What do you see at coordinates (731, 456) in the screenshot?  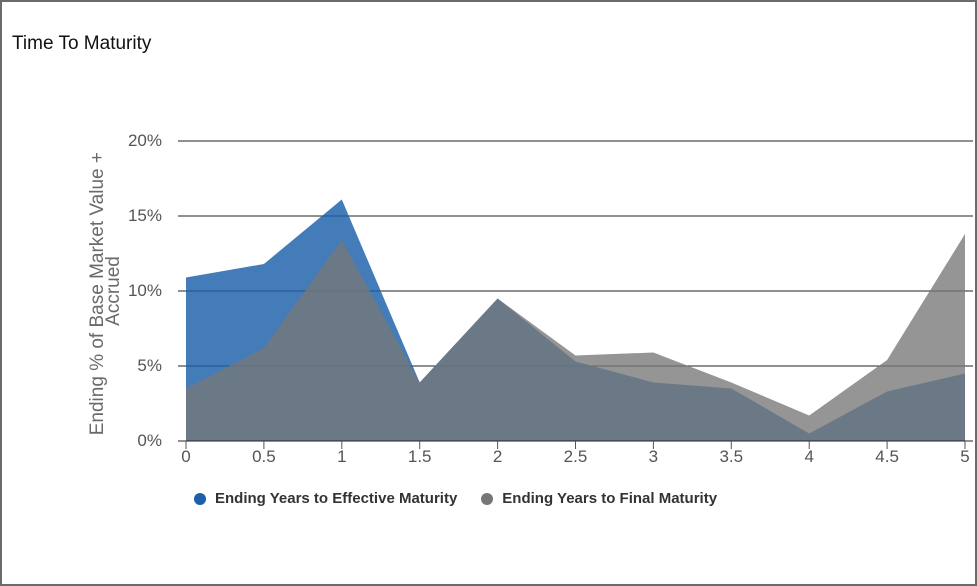 I see `x-tick-label: 3.5` at bounding box center [731, 456].